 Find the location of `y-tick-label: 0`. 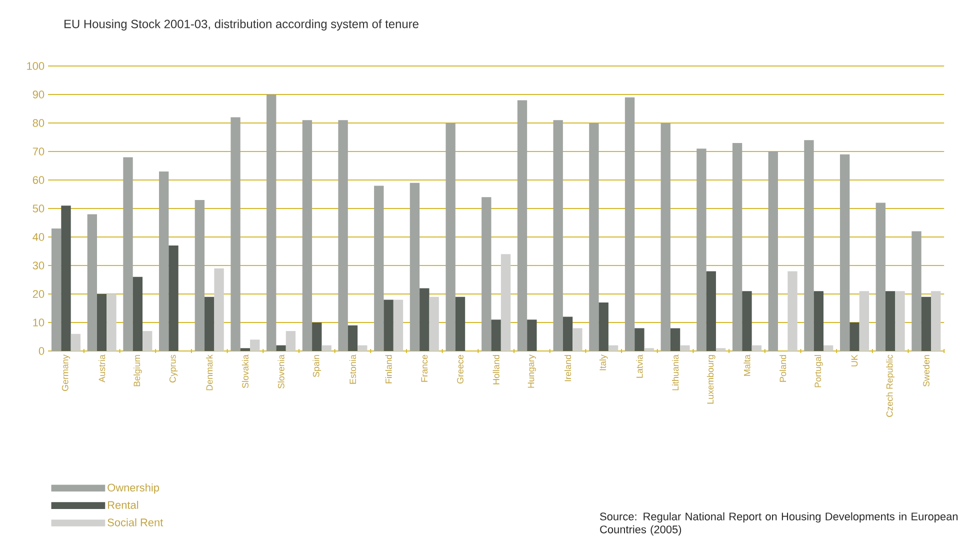

y-tick-label: 0 is located at coordinates (41, 351).